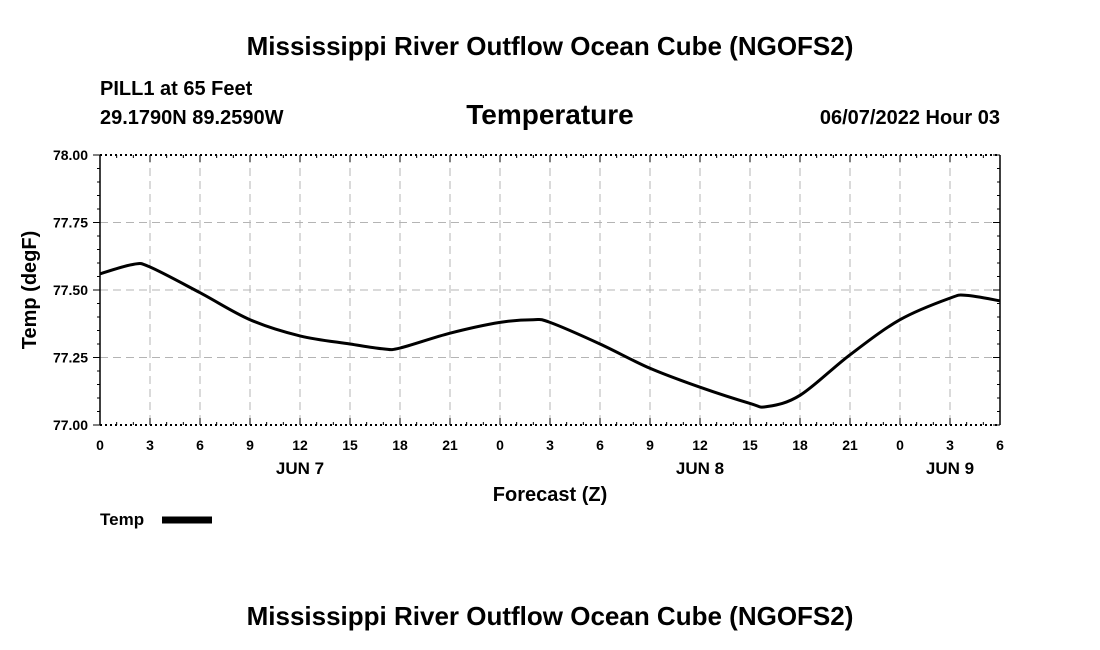  Describe the element at coordinates (70, 425) in the screenshot. I see `y-tick-label: 77.00` at that location.